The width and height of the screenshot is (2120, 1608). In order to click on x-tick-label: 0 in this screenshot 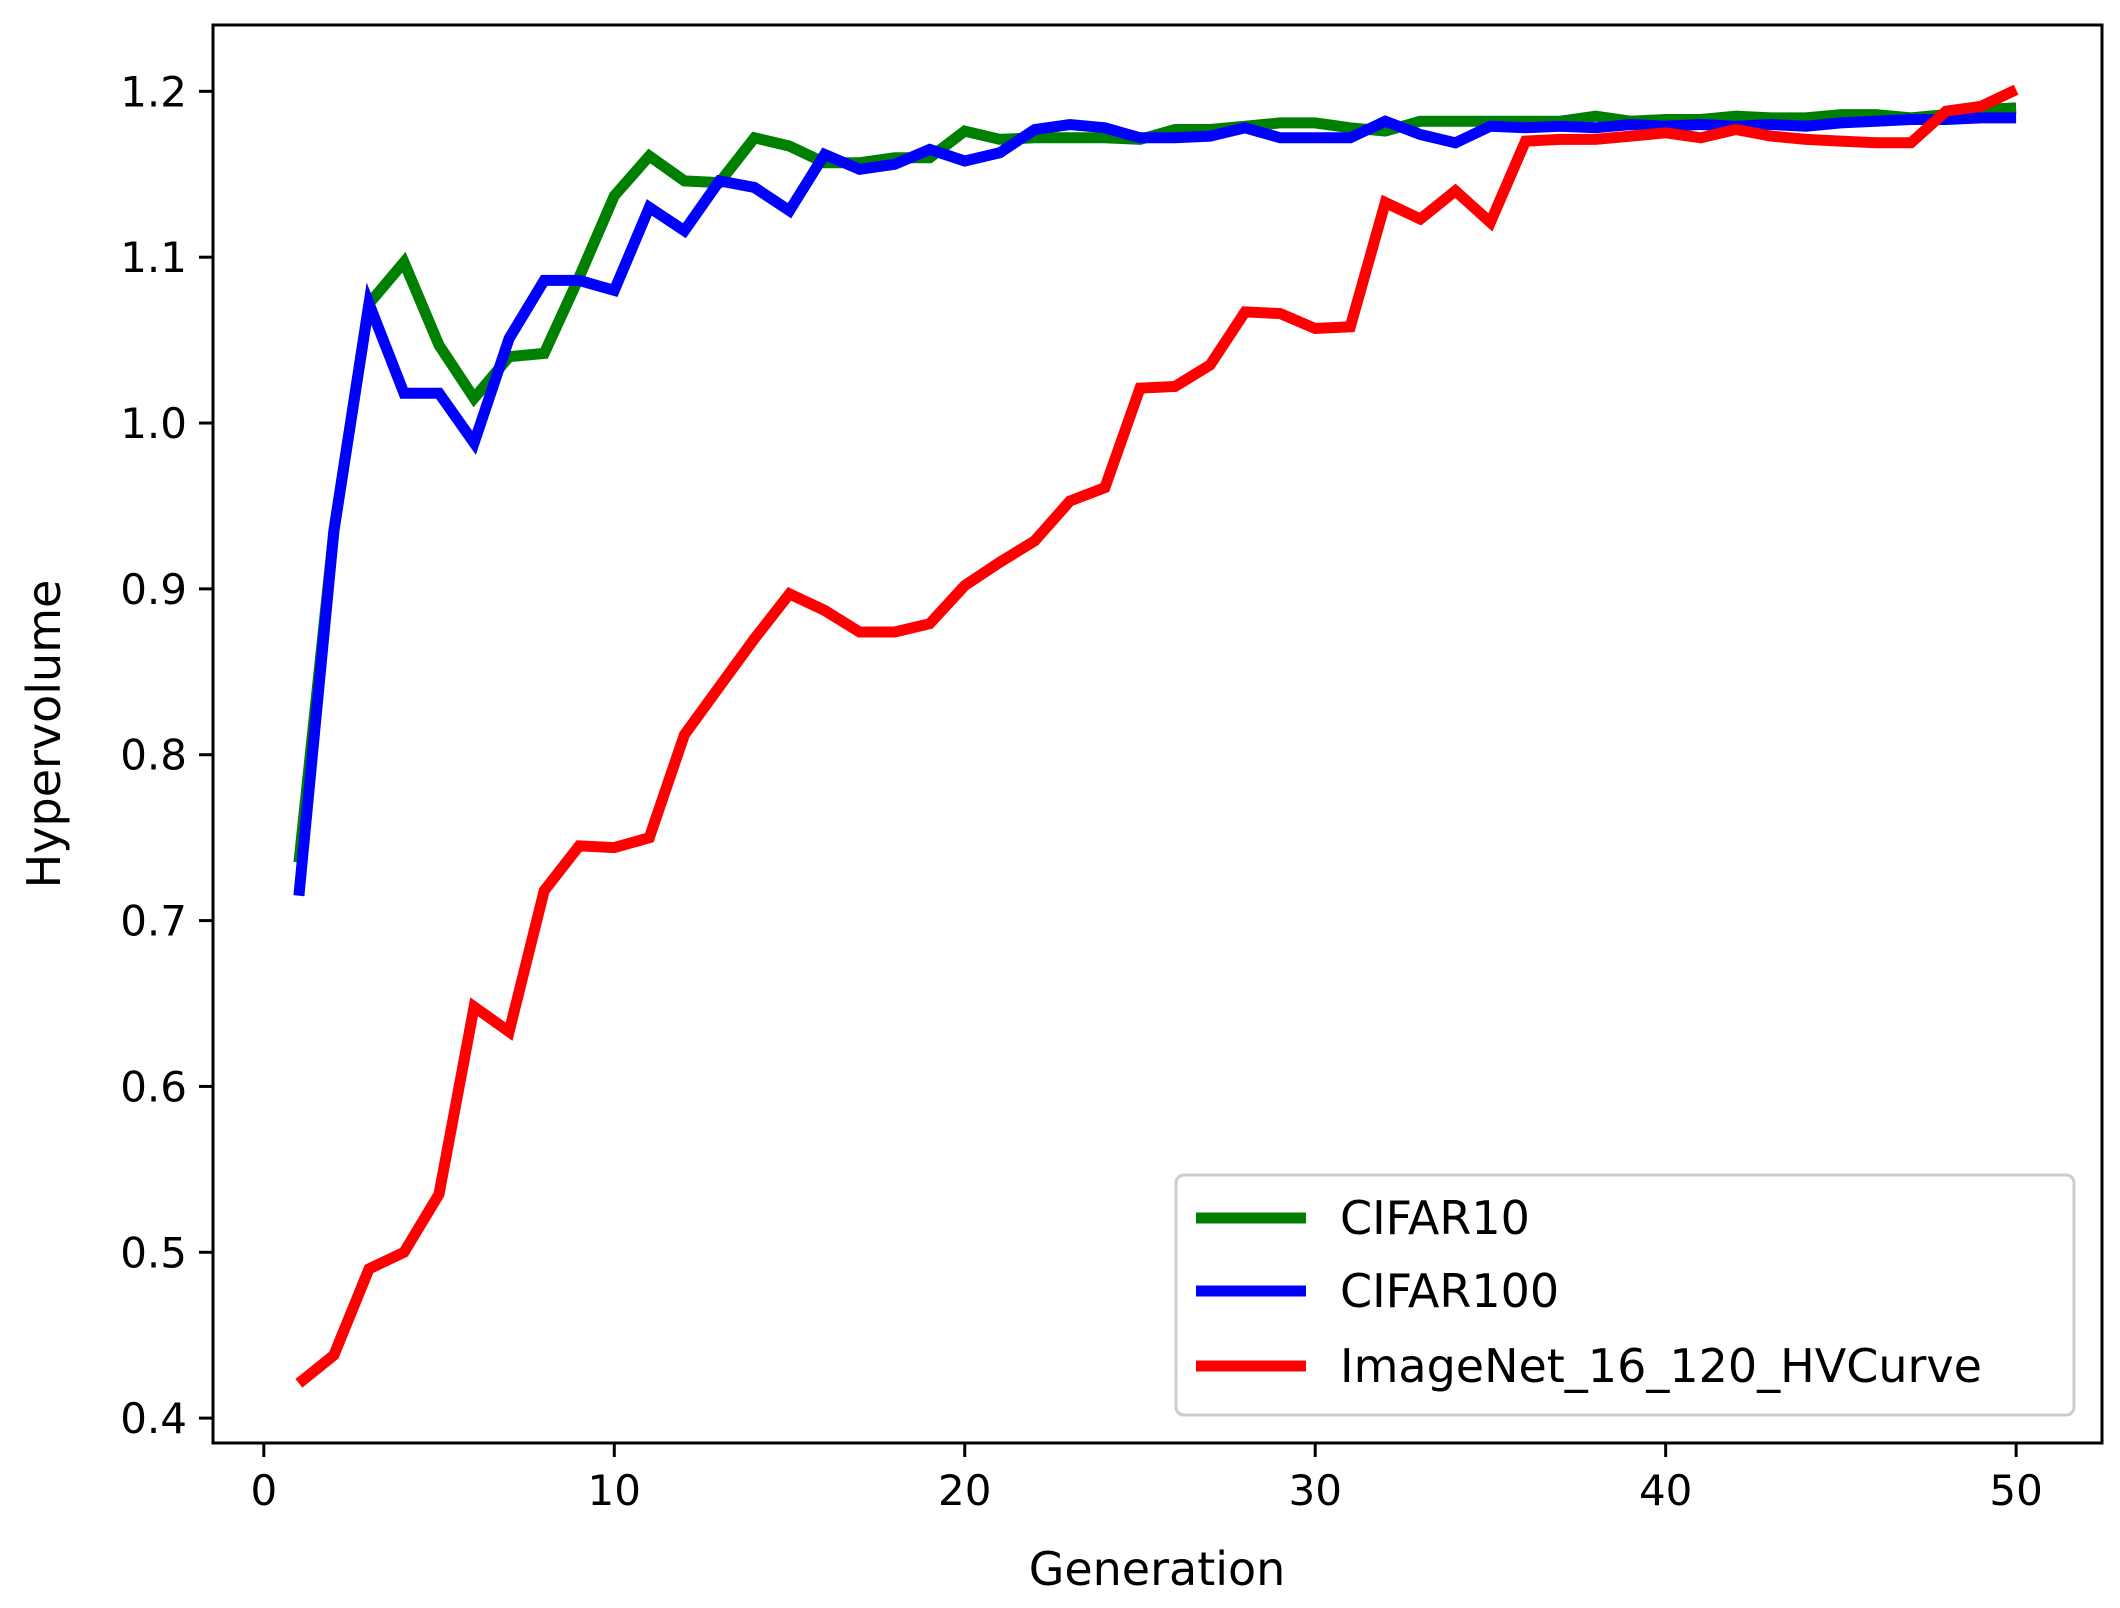, I will do `click(263, 1490)`.